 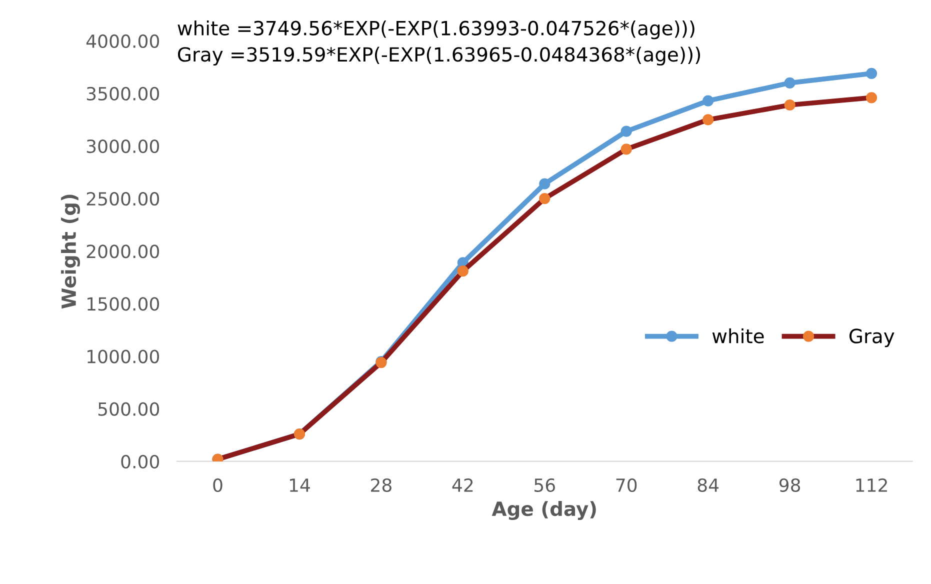 What do you see at coordinates (544, 510) in the screenshot?
I see `x-axis-title: Age (day)` at bounding box center [544, 510].